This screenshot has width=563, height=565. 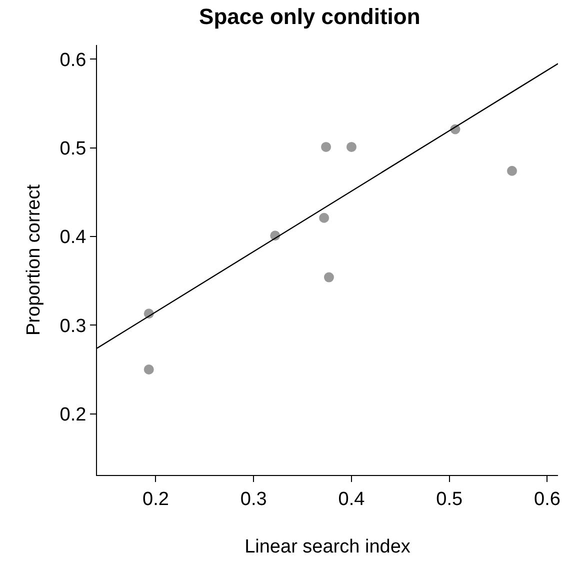 What do you see at coordinates (327, 547) in the screenshot?
I see `x-axis-title: Linear search index` at bounding box center [327, 547].